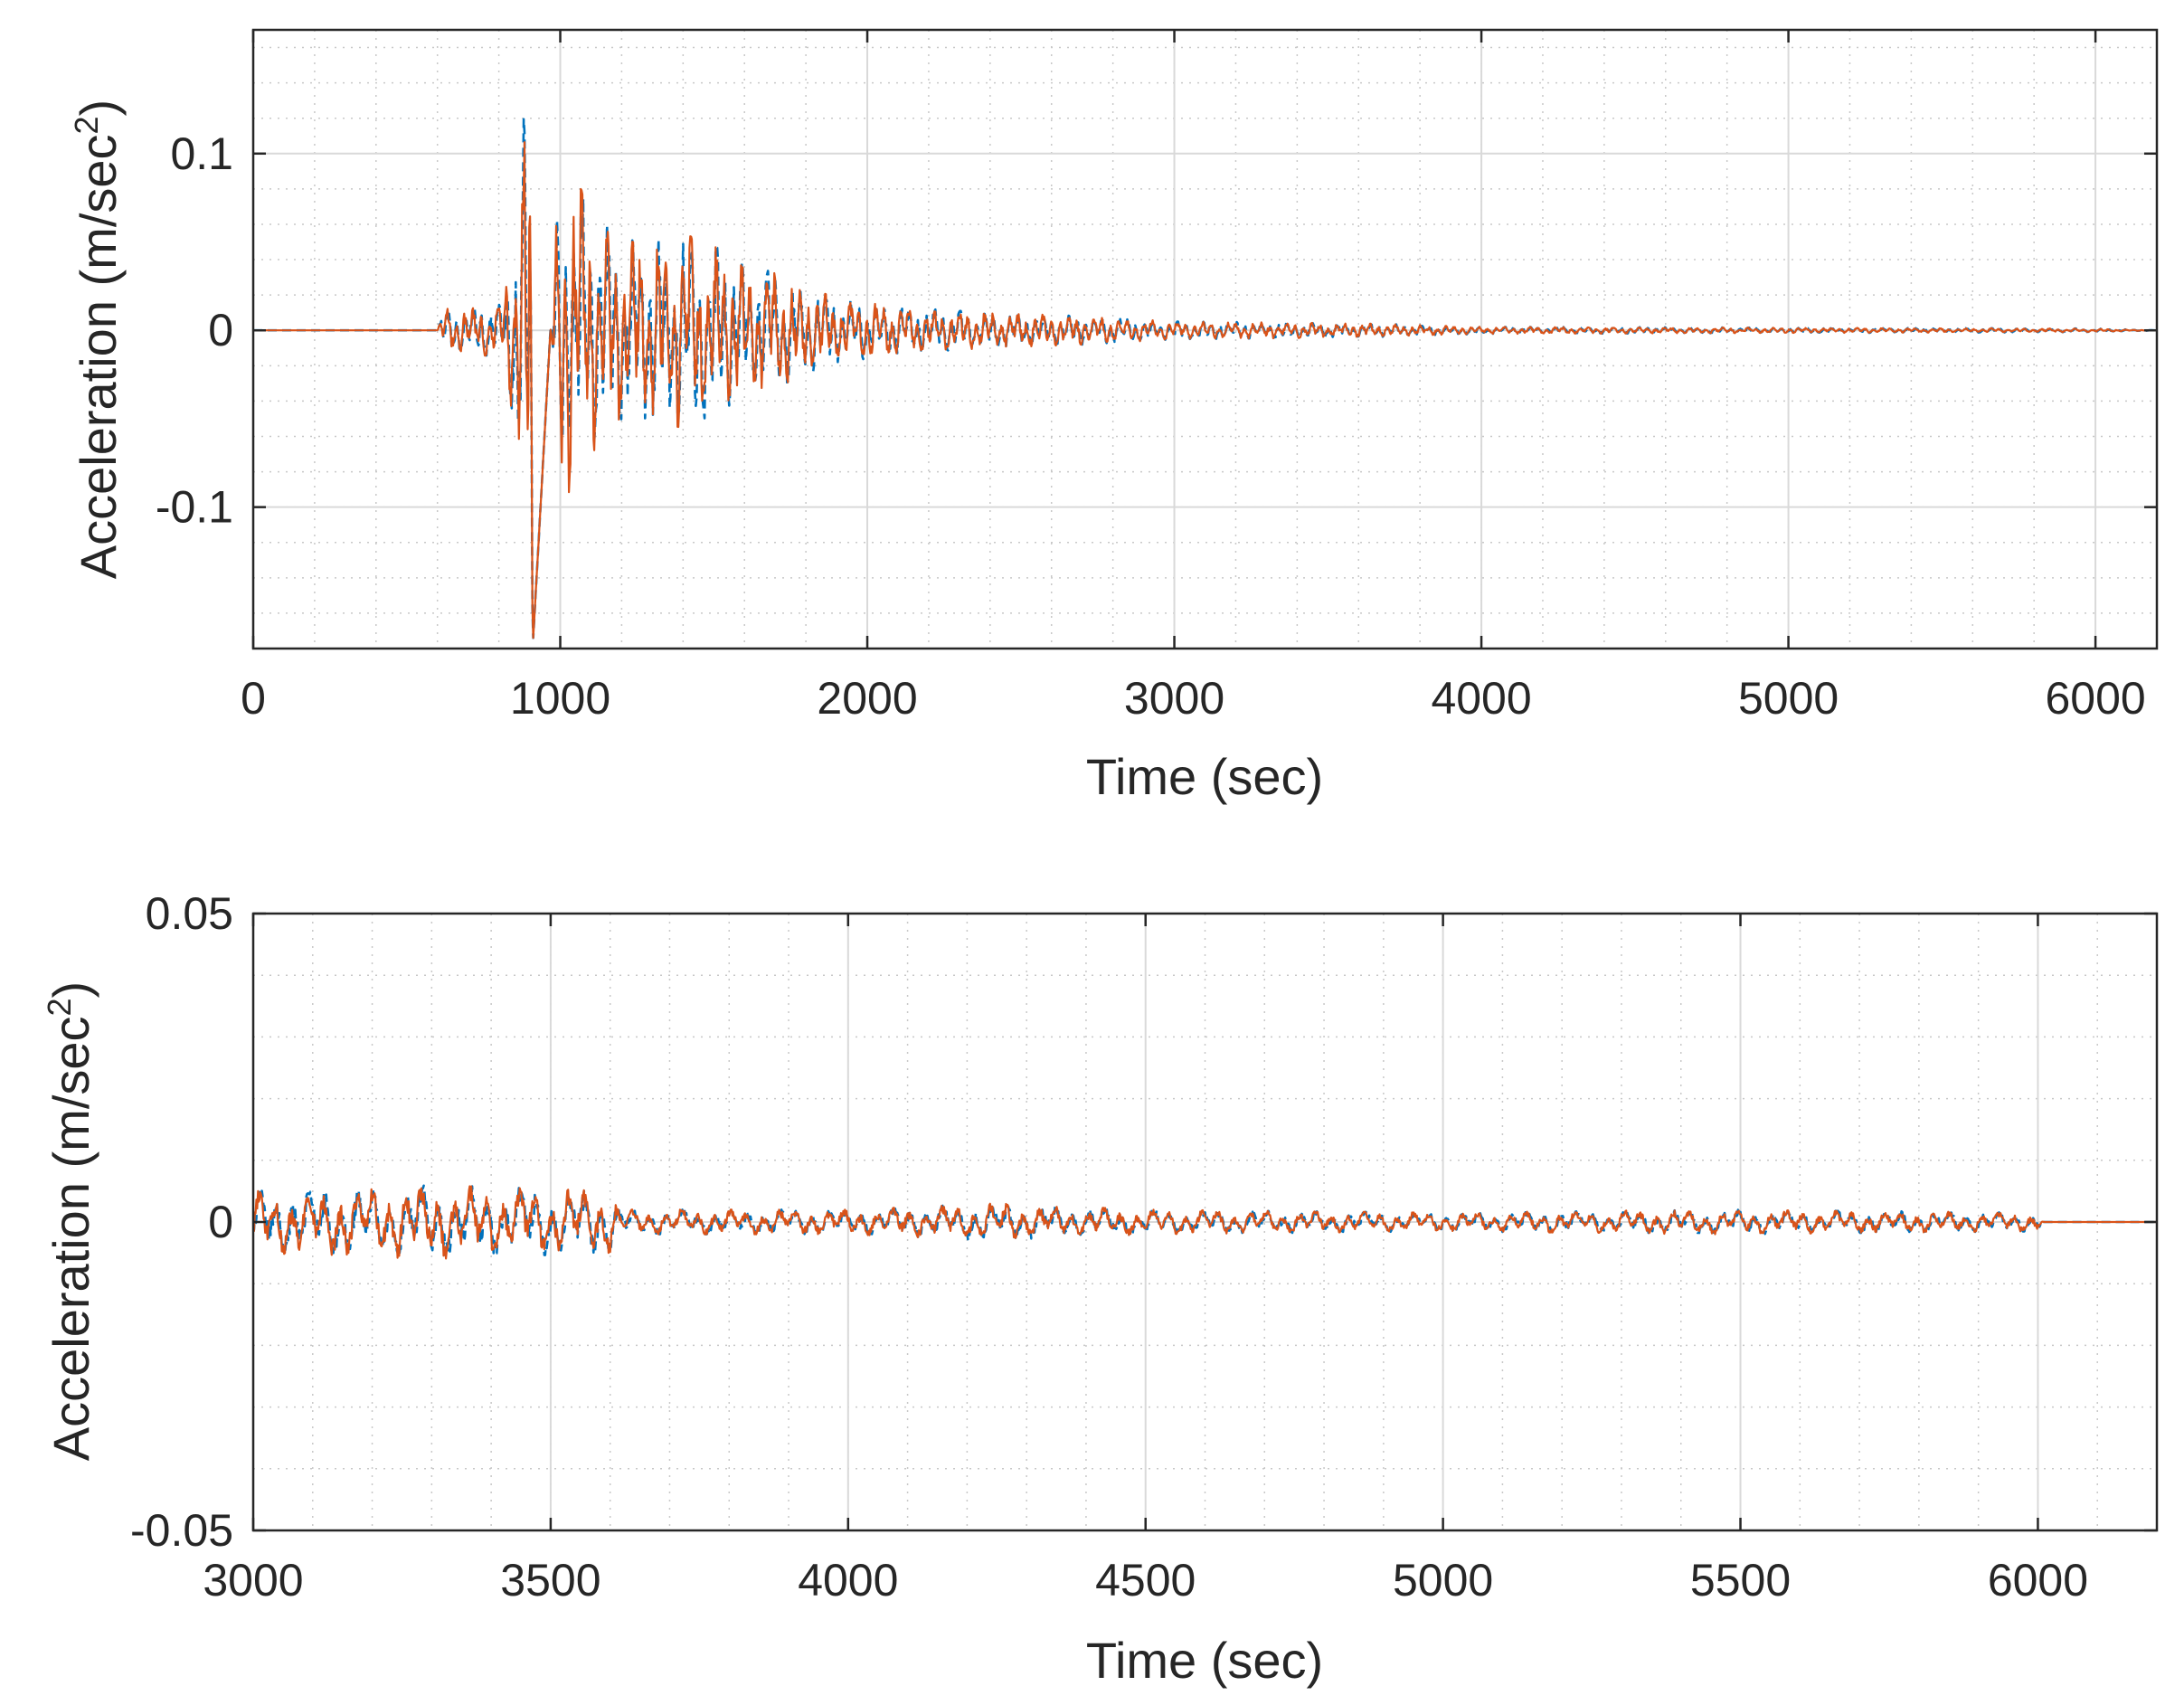  What do you see at coordinates (181, 1222) in the screenshot?
I see `bottom-y-tick-labels: -0.05 0 0.05` at bounding box center [181, 1222].